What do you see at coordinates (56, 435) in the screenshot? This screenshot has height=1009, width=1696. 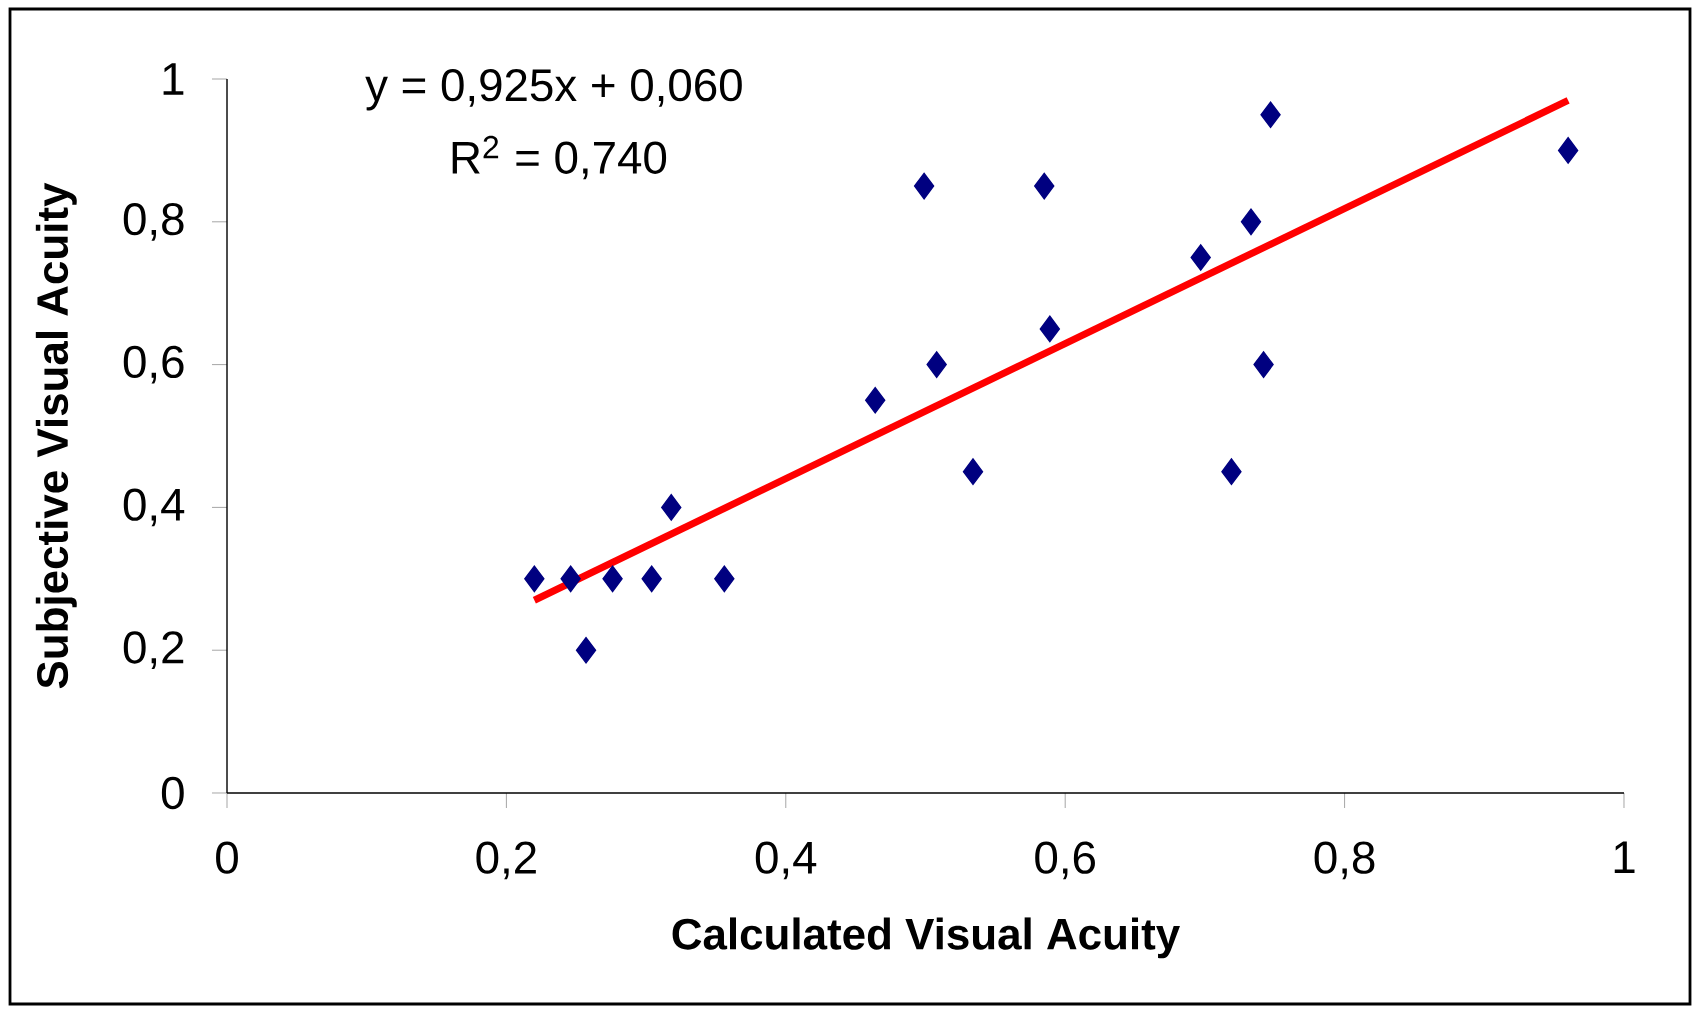 I see `y-axis-title: Subjective Visual Acuity` at bounding box center [56, 435].